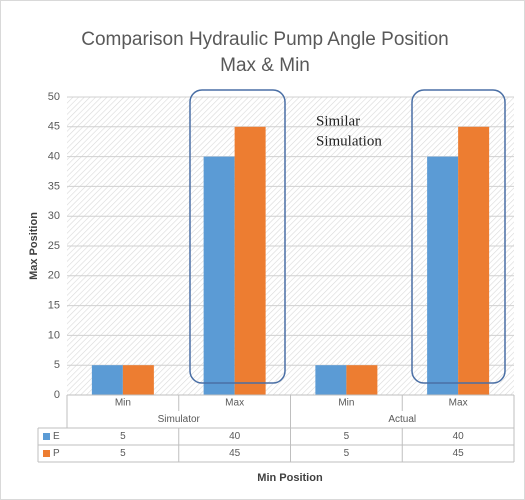 The height and width of the screenshot is (500, 525). What do you see at coordinates (54, 246) in the screenshot?
I see `y-tick-label: 25` at bounding box center [54, 246].